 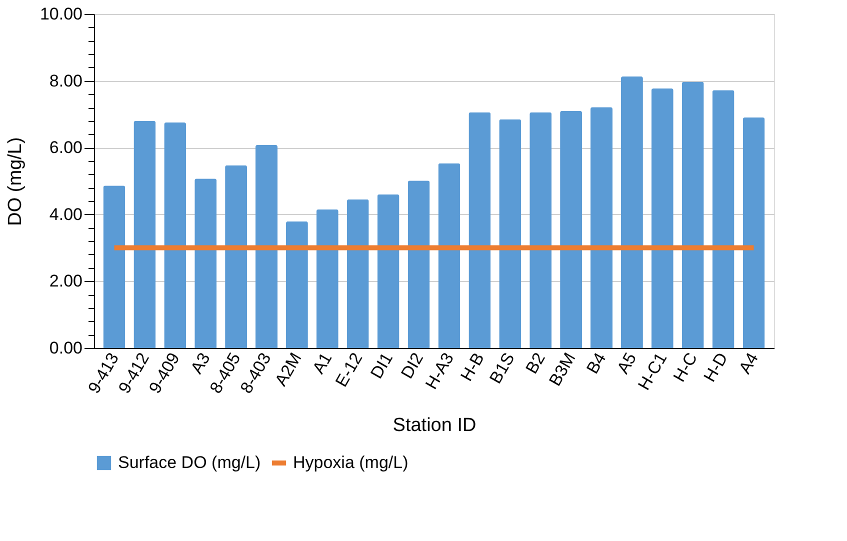 I want to click on x-tick-label: A4, so click(x=748, y=364).